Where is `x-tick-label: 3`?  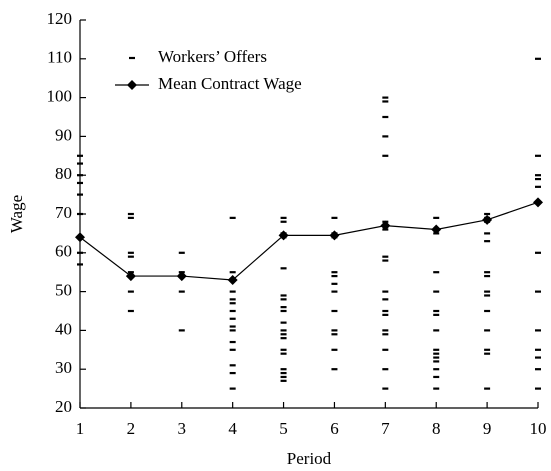 x-tick-label: 3 is located at coordinates (182, 428).